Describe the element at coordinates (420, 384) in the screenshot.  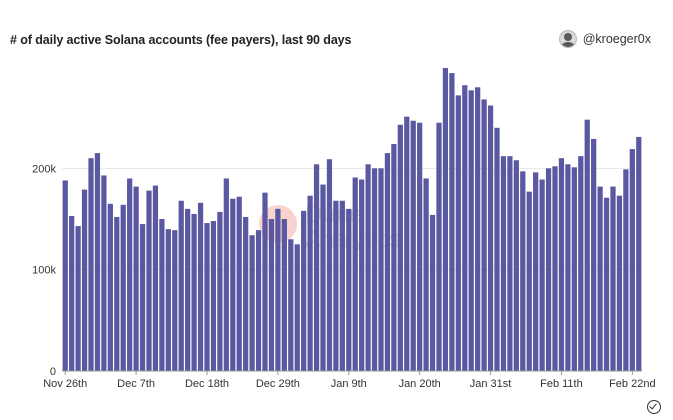
I see `x-tick-label: Jan 20th` at that location.